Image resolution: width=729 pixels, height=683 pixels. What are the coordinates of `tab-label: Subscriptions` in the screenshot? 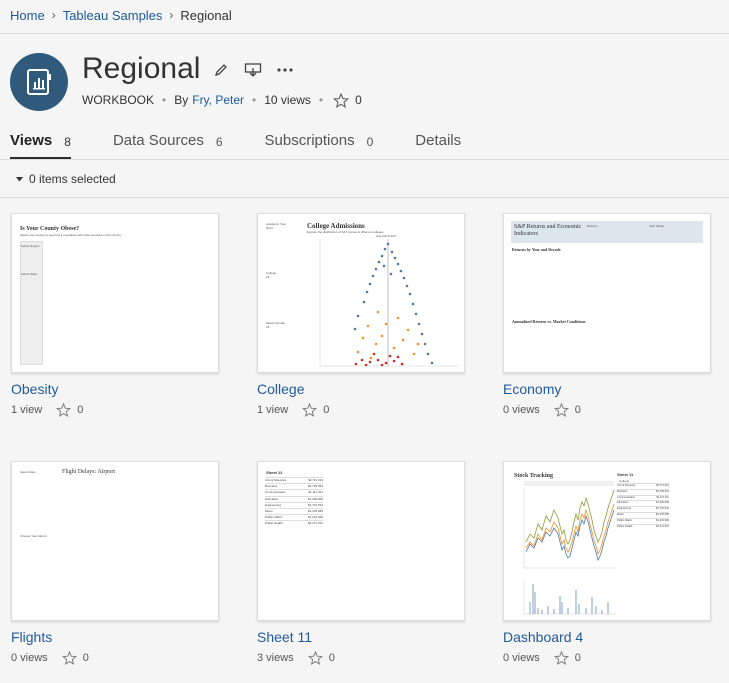 It's located at (309, 140).